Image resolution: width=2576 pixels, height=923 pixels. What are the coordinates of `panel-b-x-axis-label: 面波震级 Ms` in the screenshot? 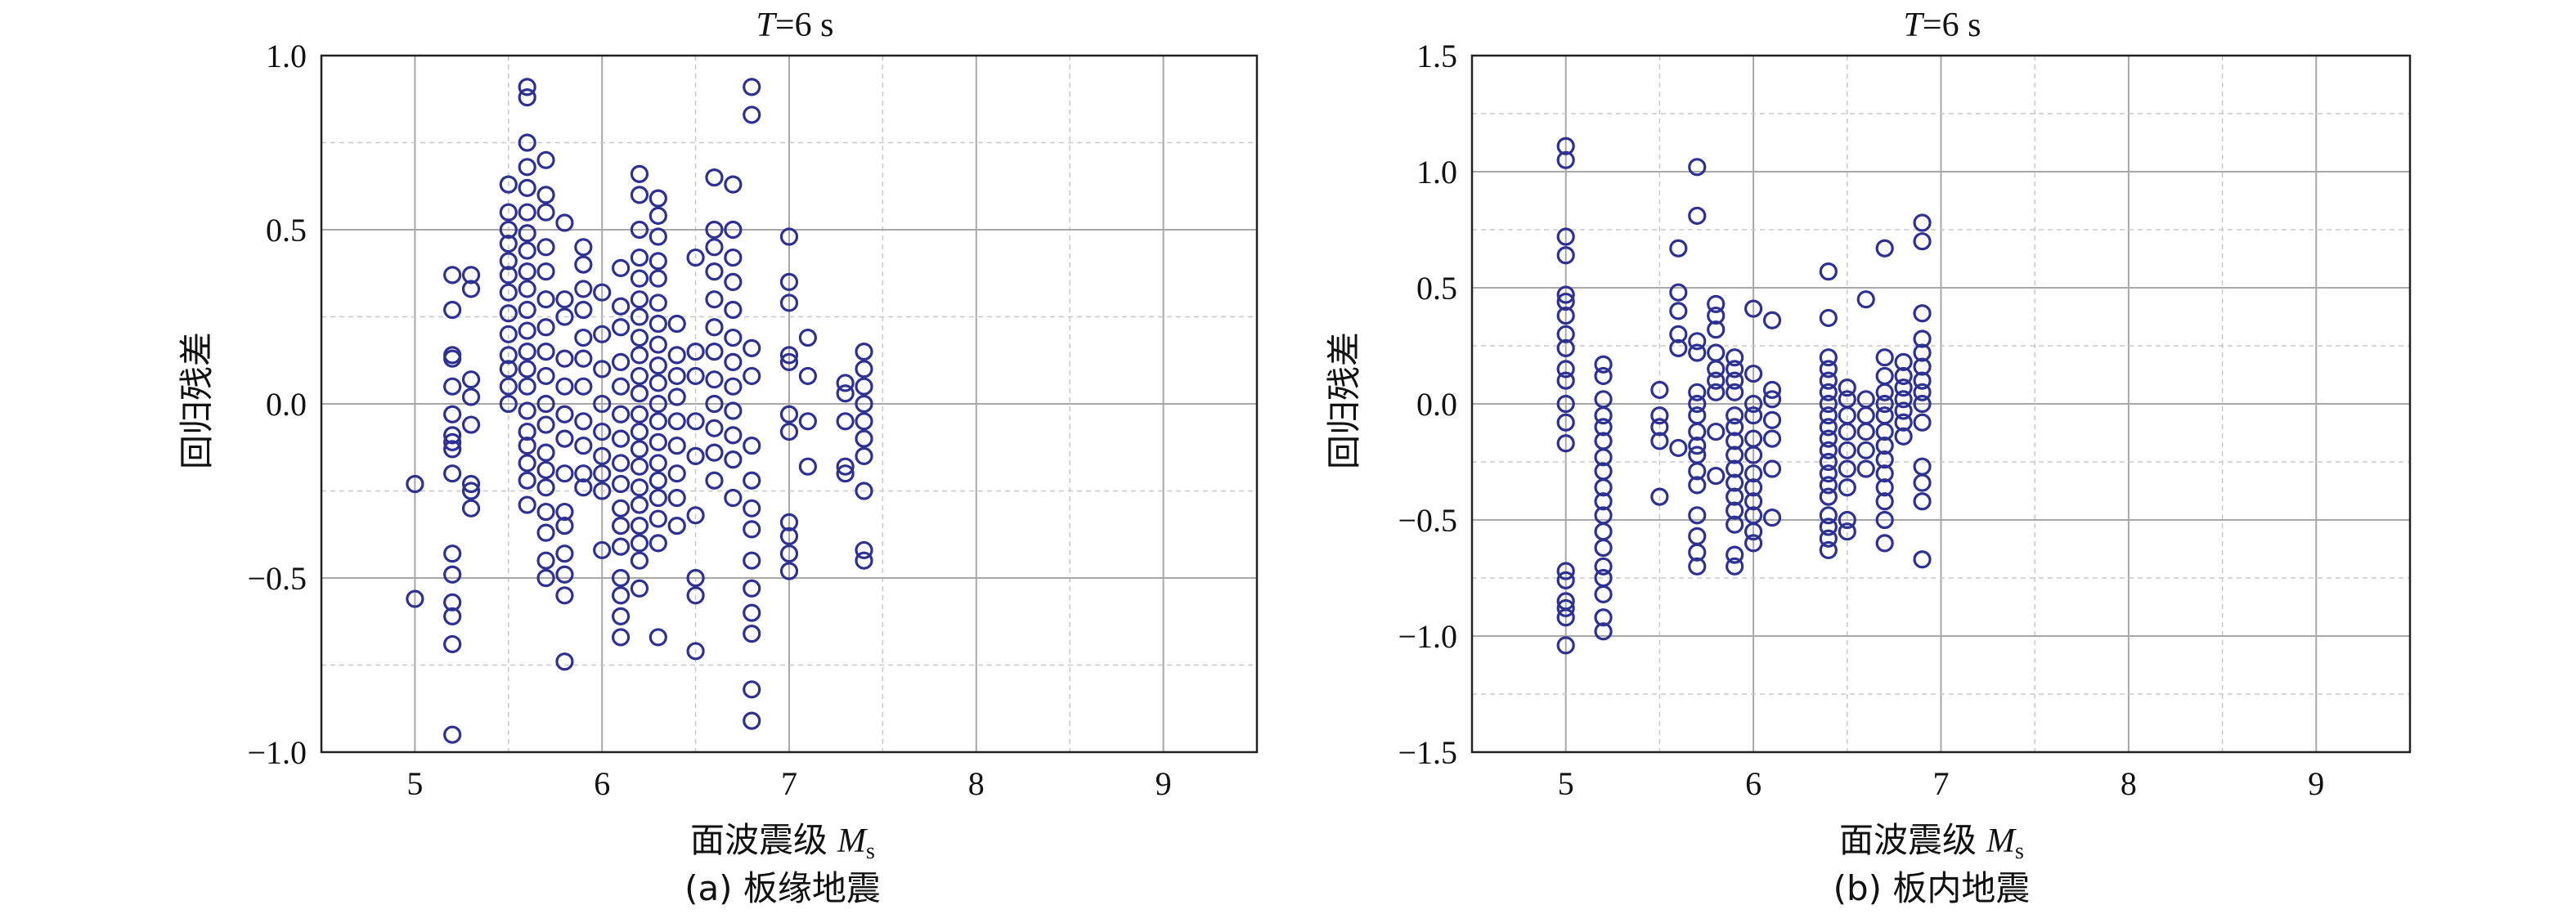 It's located at (1931, 842).